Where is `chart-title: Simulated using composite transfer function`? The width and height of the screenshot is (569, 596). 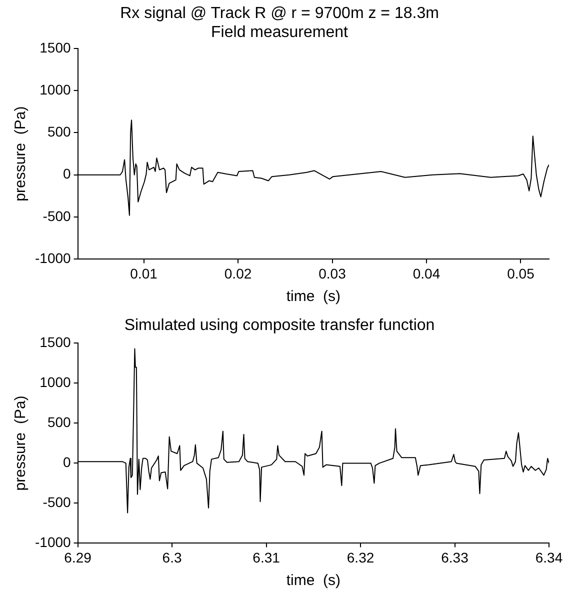 chart-title: Simulated using composite transfer function is located at coordinates (279, 325).